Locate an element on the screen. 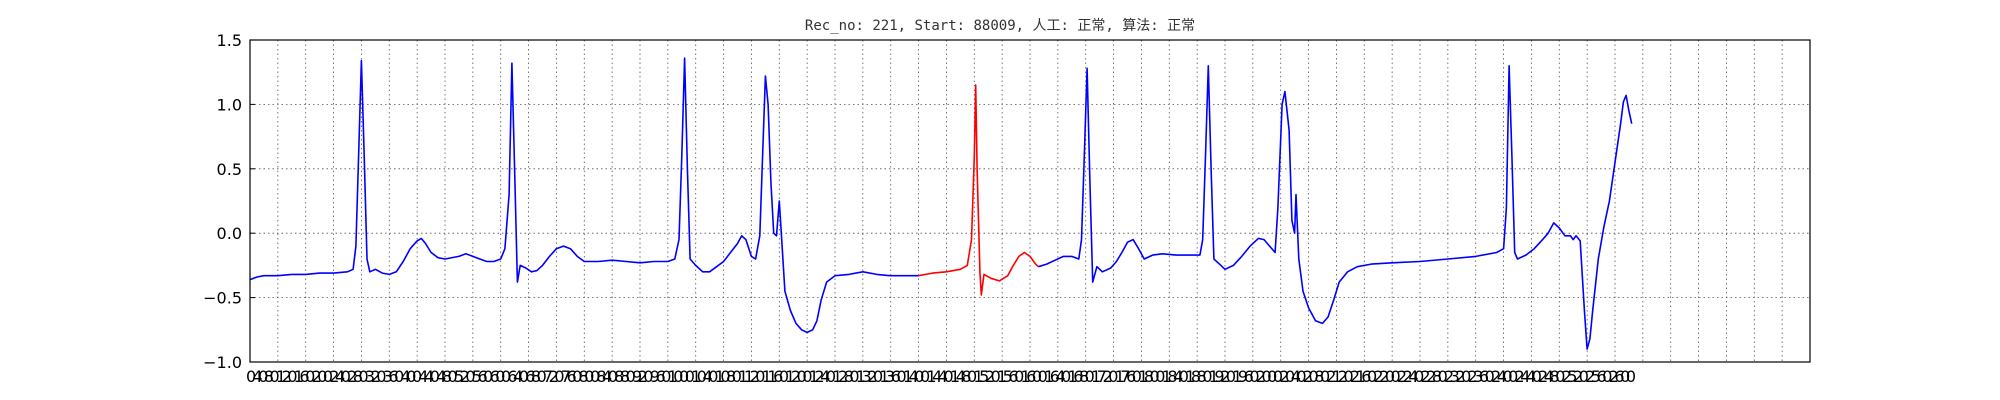 The height and width of the screenshot is (400, 2000). y-axis: −1.0 −0.5 0.0 0.5 1.0 1.5 is located at coordinates (229, 201).